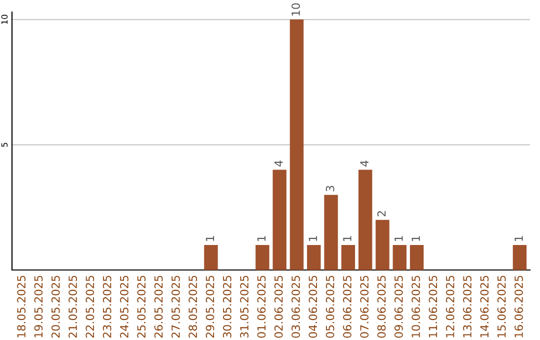 The image size is (540, 340). Describe the element at coordinates (330, 307) in the screenshot. I see `x-tick-label: 05.06.2025` at that location.